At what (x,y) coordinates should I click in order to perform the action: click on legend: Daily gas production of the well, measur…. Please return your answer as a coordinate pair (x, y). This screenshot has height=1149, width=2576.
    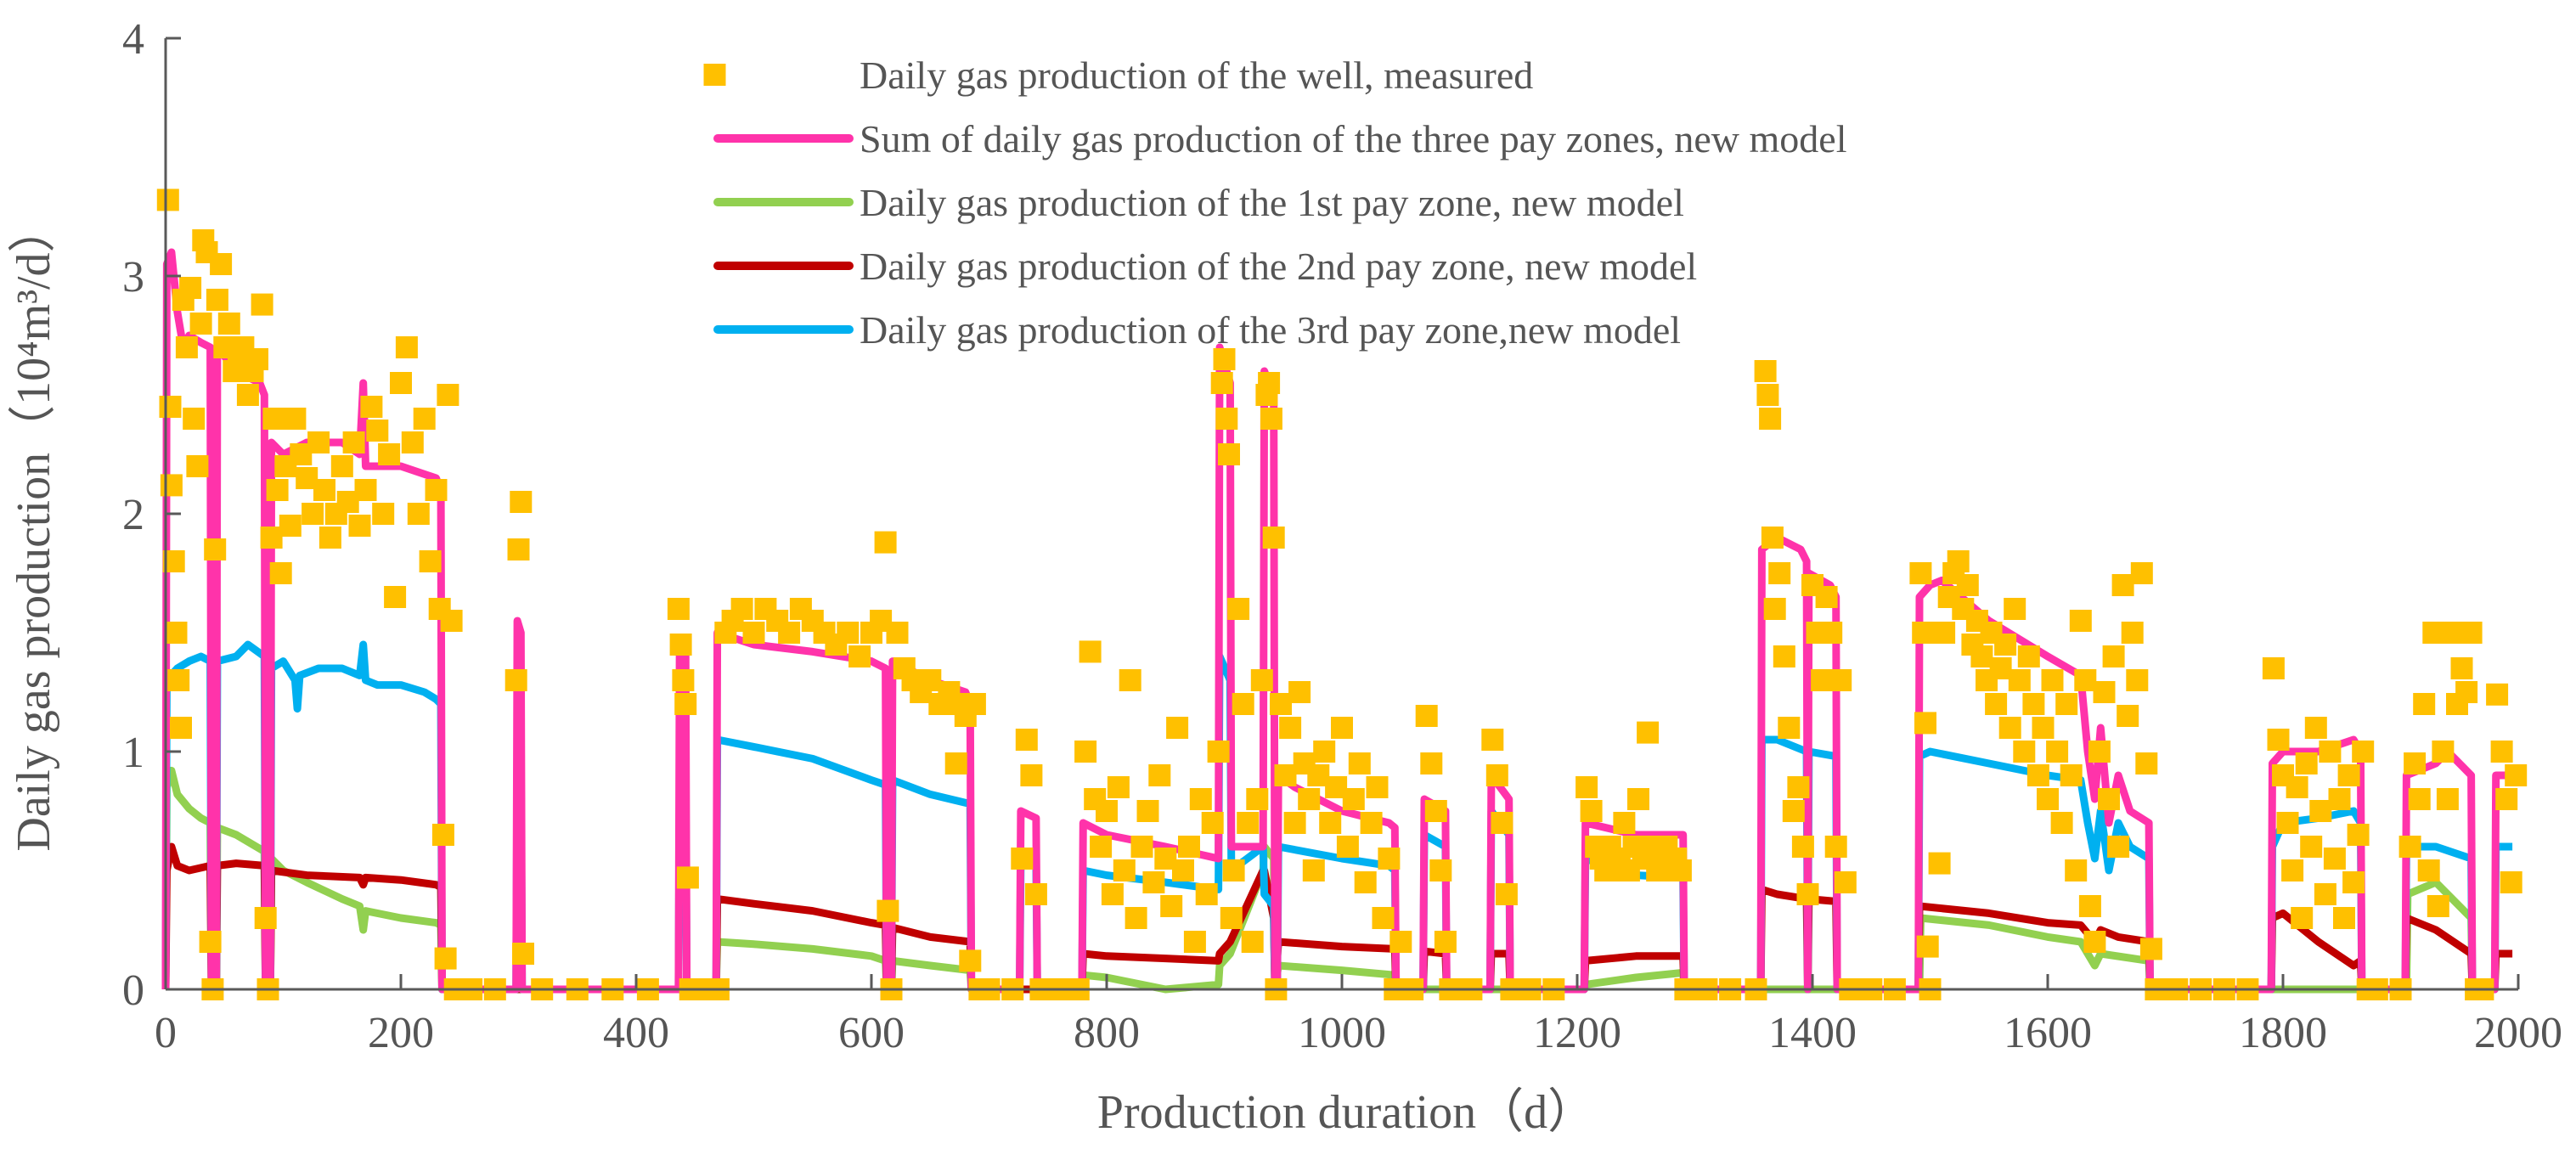
    Looking at the image, I should click on (1275, 203).